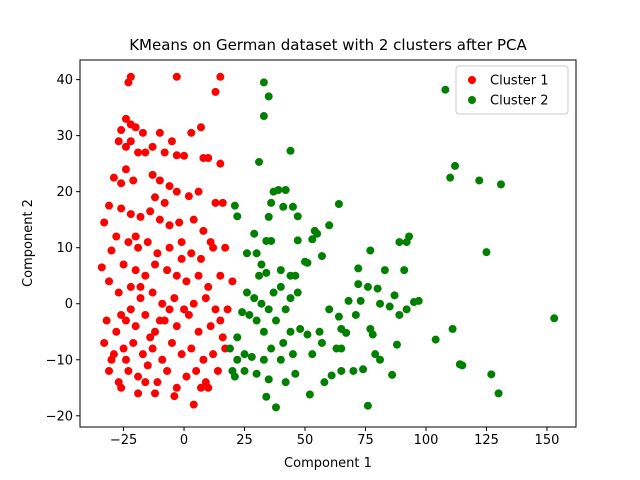 The height and width of the screenshot is (480, 640). Describe the element at coordinates (64, 192) in the screenshot. I see `y-tick-label: 20` at that location.